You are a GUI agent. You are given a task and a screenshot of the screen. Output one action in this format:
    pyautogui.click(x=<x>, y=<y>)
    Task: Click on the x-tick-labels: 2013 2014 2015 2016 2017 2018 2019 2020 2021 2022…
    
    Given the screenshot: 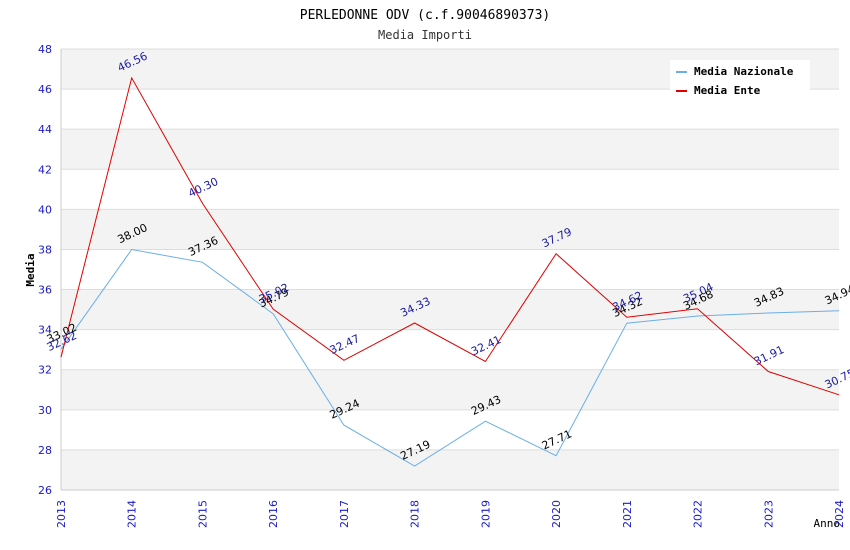 What is the action you would take?
    pyautogui.click(x=450, y=514)
    